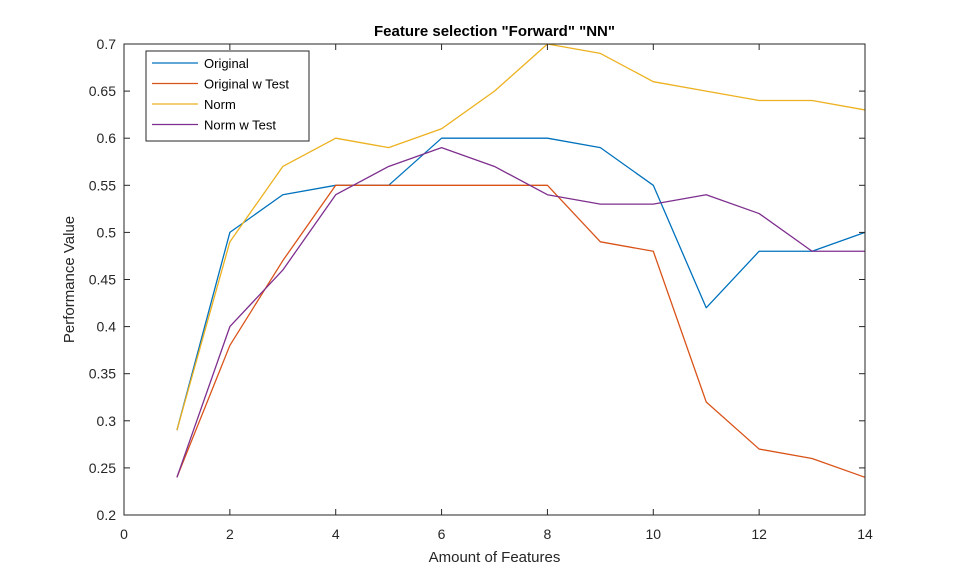 This screenshot has height=577, width=956. What do you see at coordinates (220, 104) in the screenshot?
I see `legend-label: Norm` at bounding box center [220, 104].